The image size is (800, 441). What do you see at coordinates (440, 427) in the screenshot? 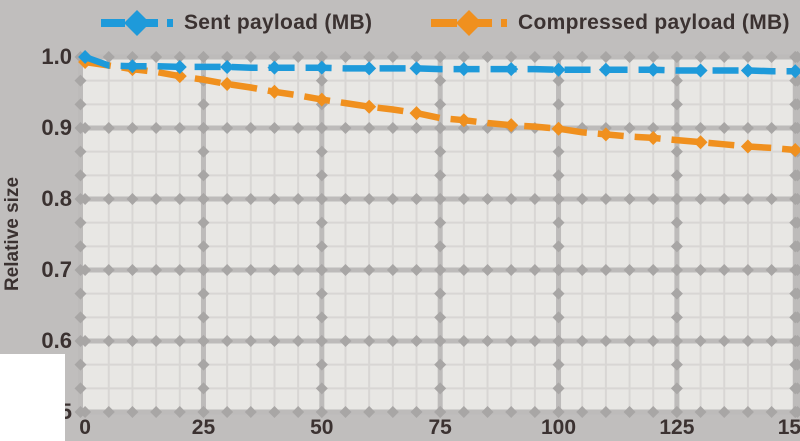
I see `x-tick-label: 75` at bounding box center [440, 427].